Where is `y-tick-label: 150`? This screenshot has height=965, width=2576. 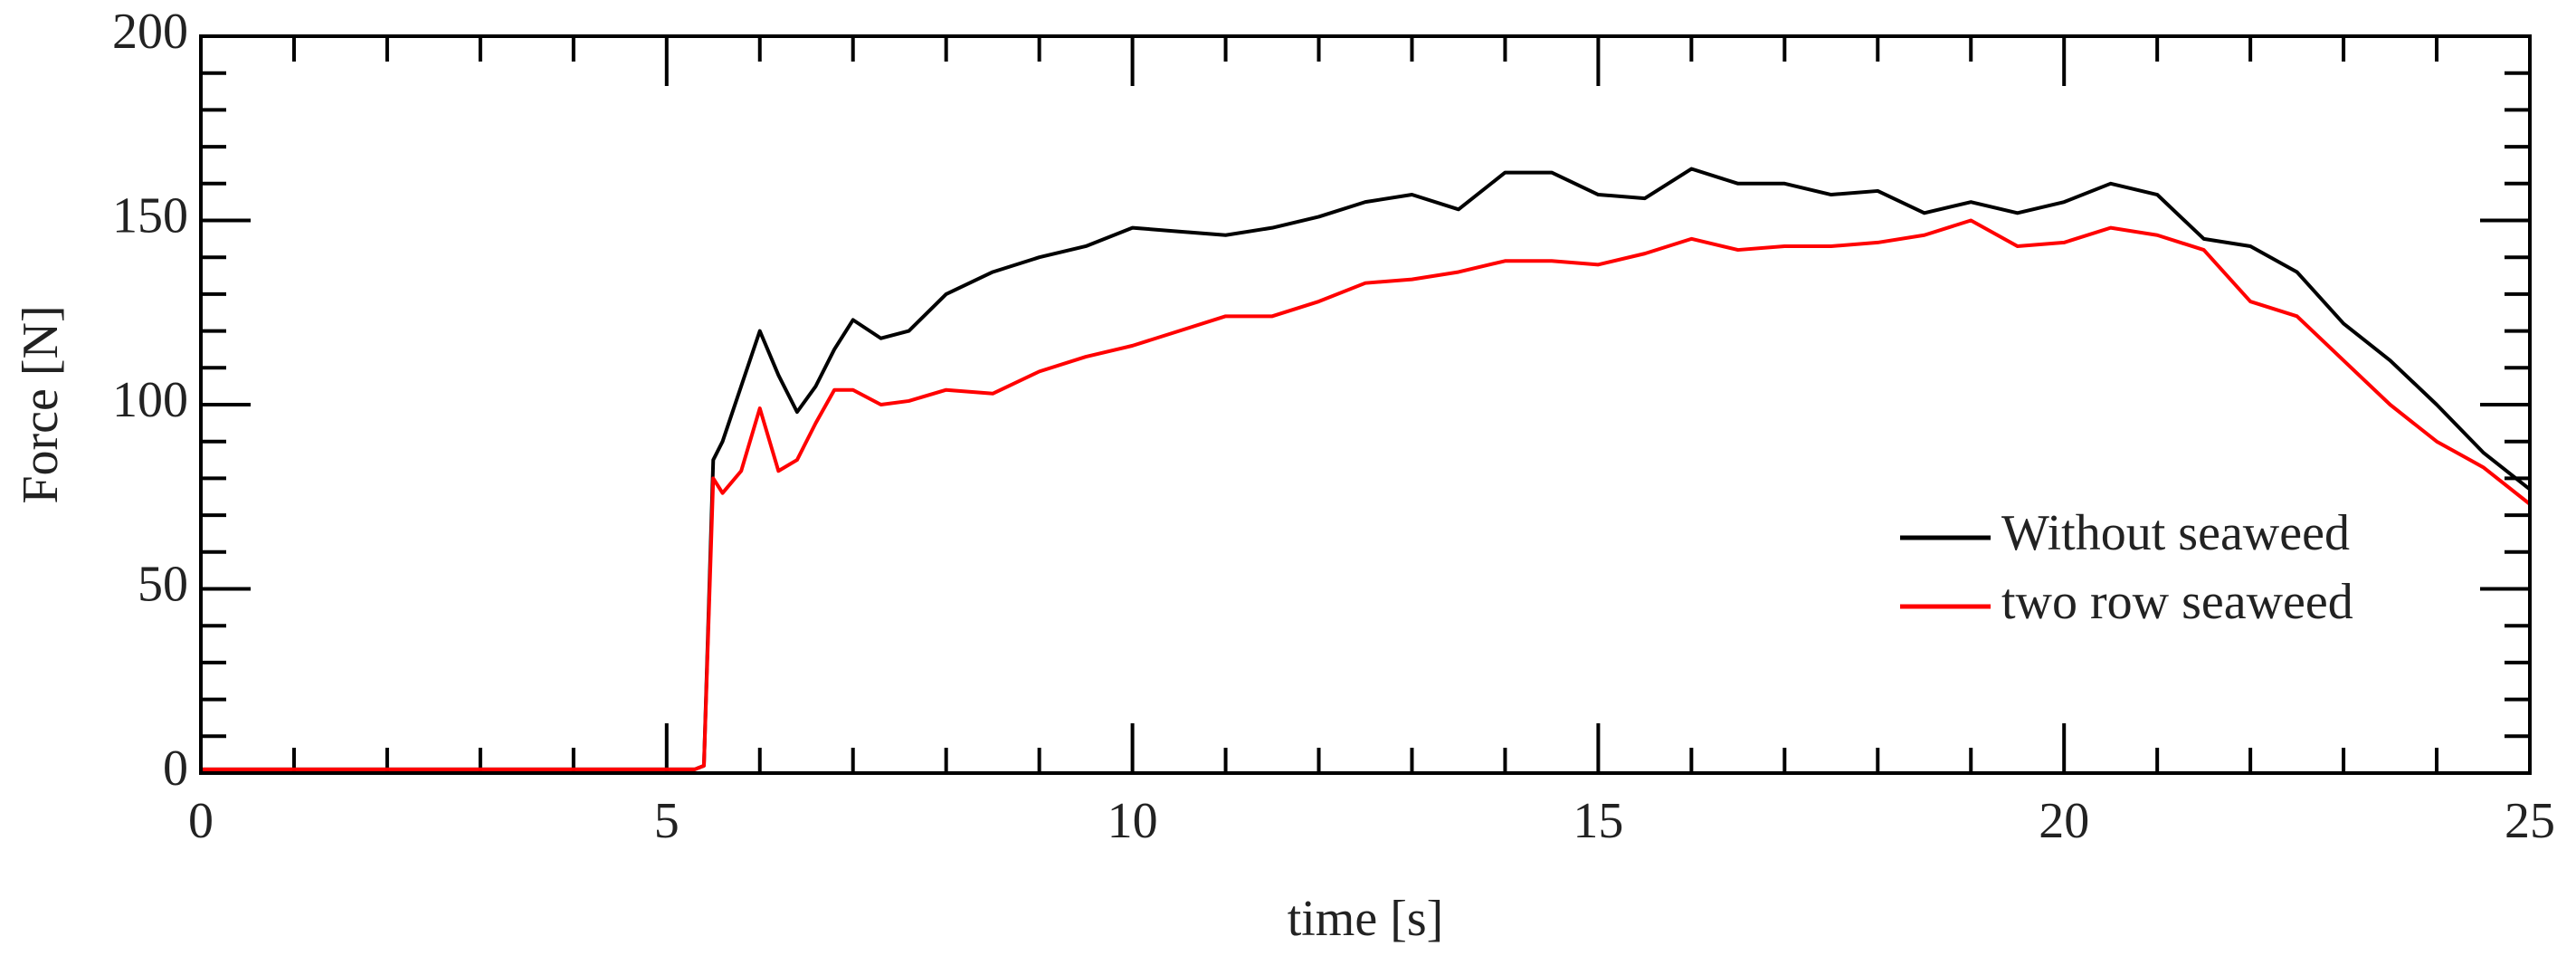
y-tick-label: 150 is located at coordinates (150, 215).